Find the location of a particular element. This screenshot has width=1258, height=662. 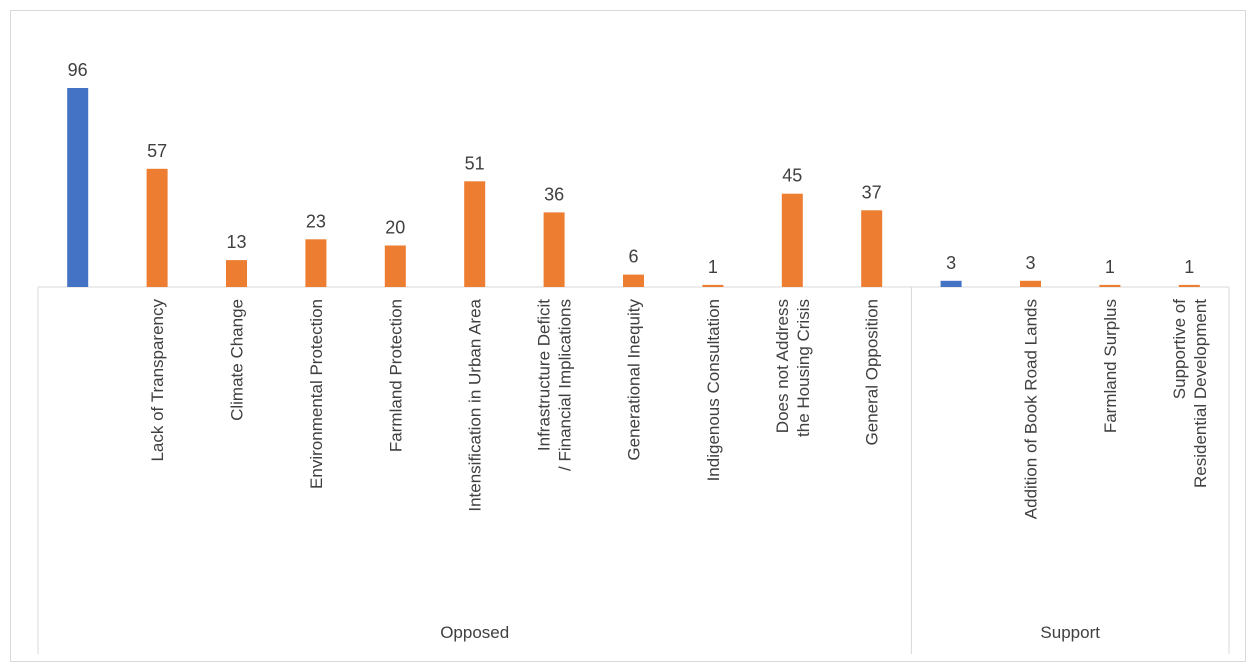

data-label: 57 is located at coordinates (157, 151).